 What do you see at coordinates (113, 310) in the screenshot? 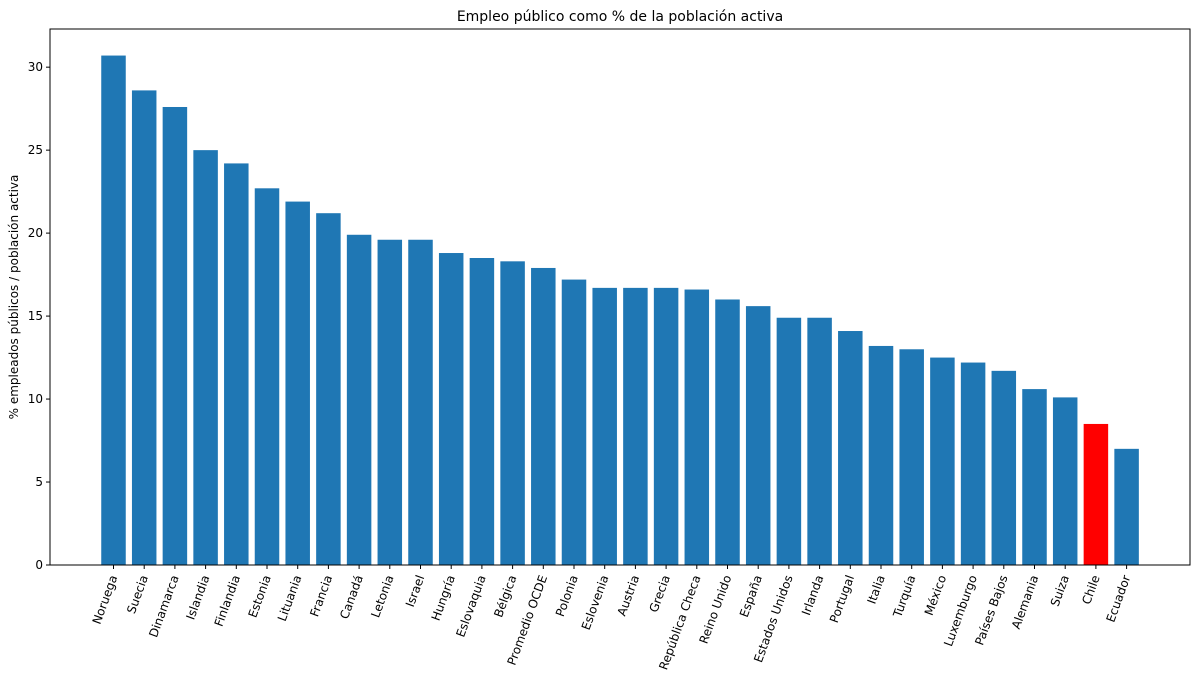
I see `bar-noruega` at bounding box center [113, 310].